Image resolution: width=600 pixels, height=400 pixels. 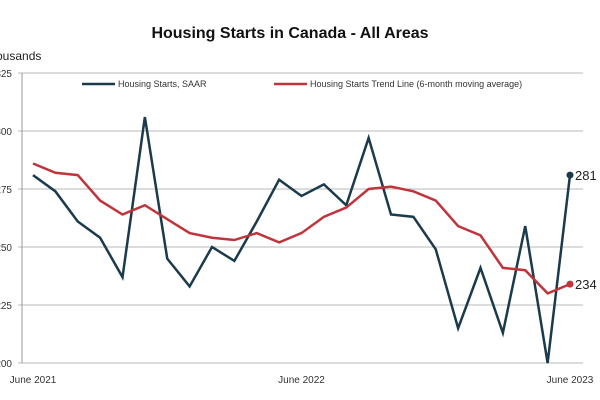 I want to click on x-tick-label: June 2021, so click(x=33, y=380).